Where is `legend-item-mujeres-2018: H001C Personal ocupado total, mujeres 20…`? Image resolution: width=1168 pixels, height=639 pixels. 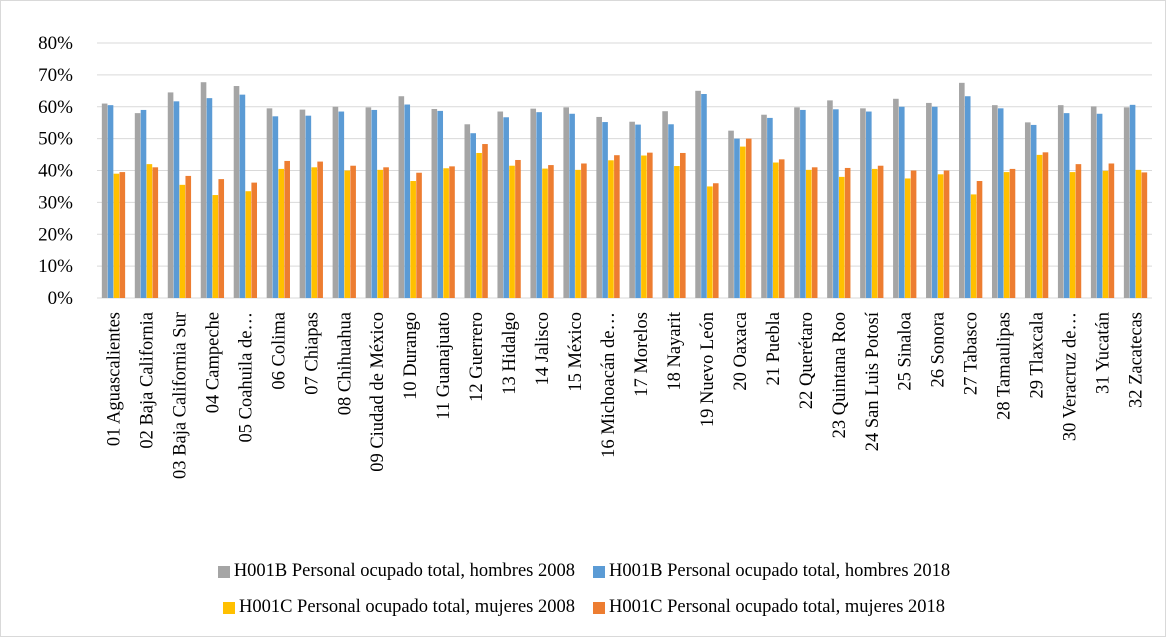 legend-item-mujeres-2018: H001C Personal ocupado total, mujeres 20… is located at coordinates (769, 607).